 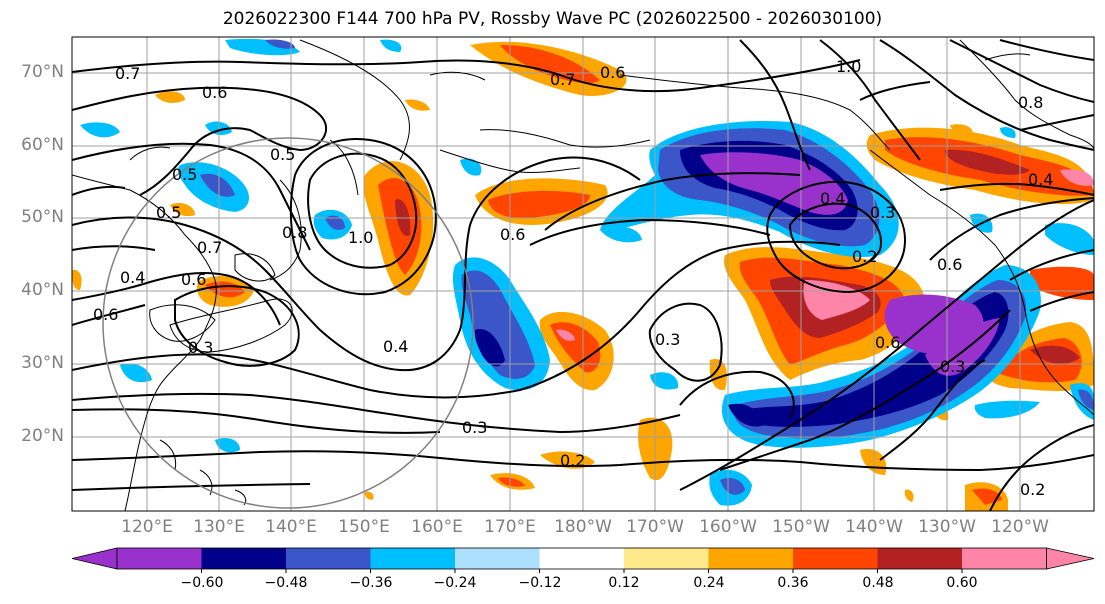 I want to click on colorbar, so click(x=583, y=560).